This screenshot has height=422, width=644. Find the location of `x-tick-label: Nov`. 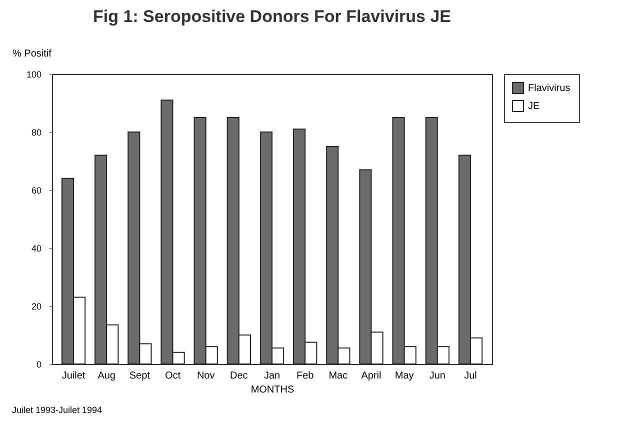

x-tick-label: Nov is located at coordinates (205, 376).